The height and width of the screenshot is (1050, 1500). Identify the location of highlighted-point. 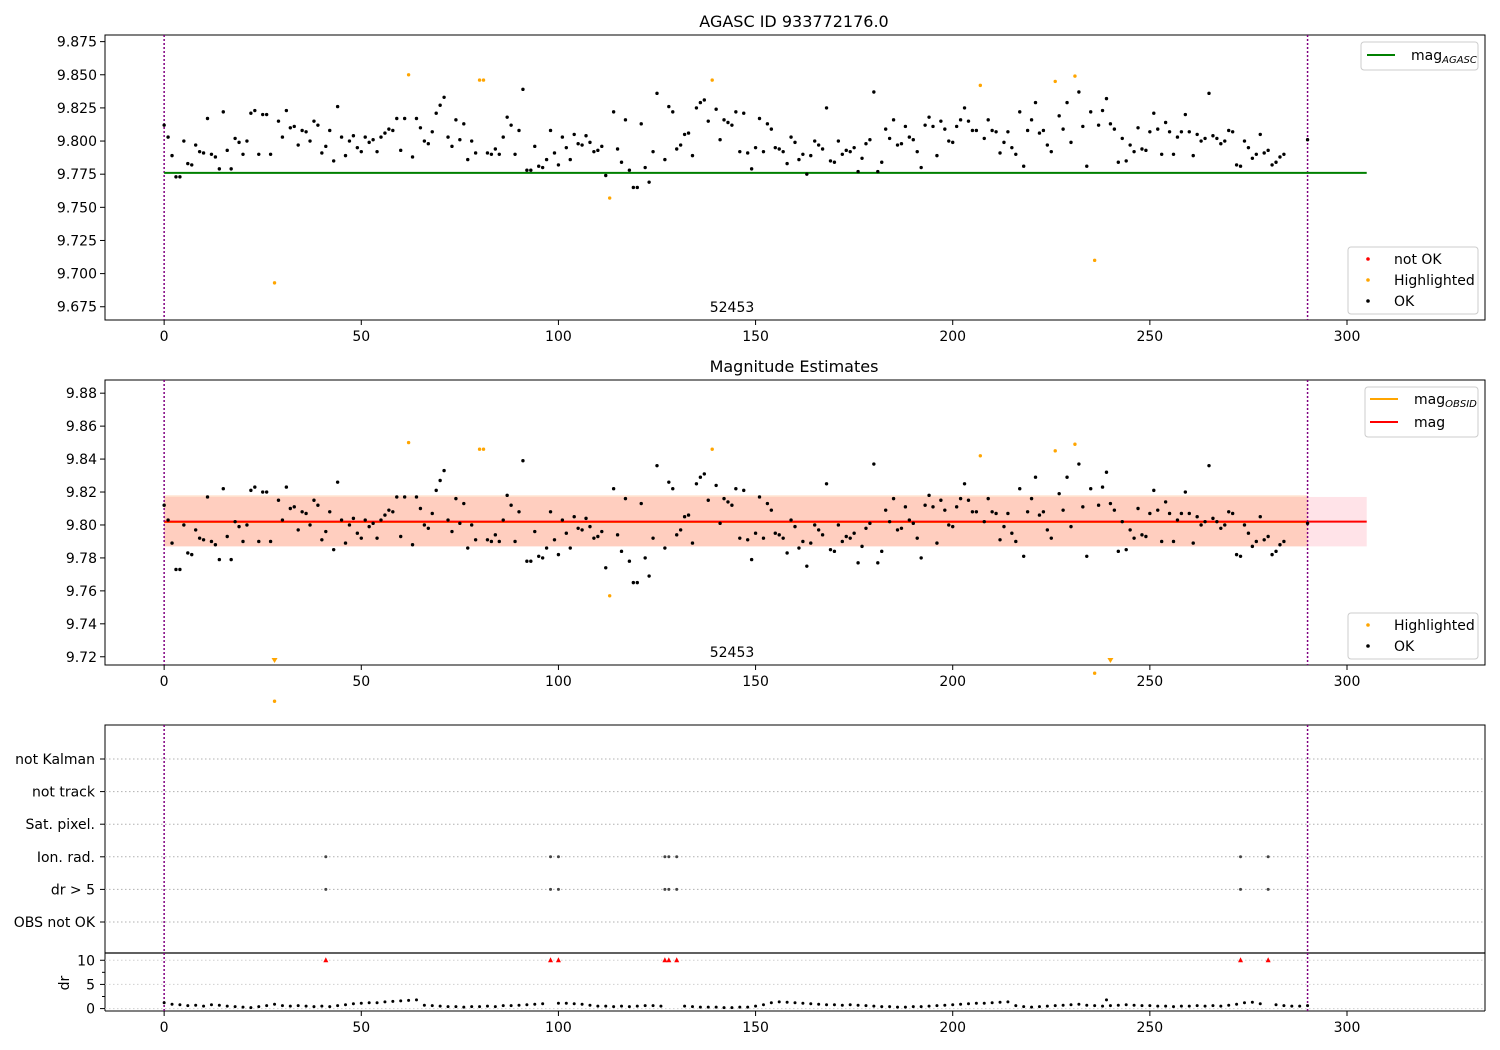
(1055, 81).